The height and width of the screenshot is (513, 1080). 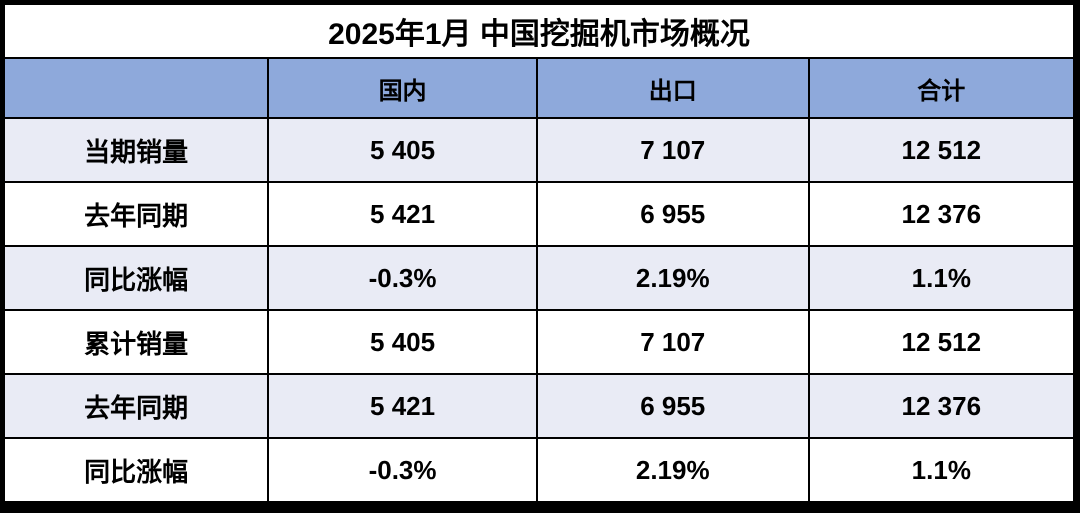 I want to click on row-label: 当期销量, so click(x=136, y=150).